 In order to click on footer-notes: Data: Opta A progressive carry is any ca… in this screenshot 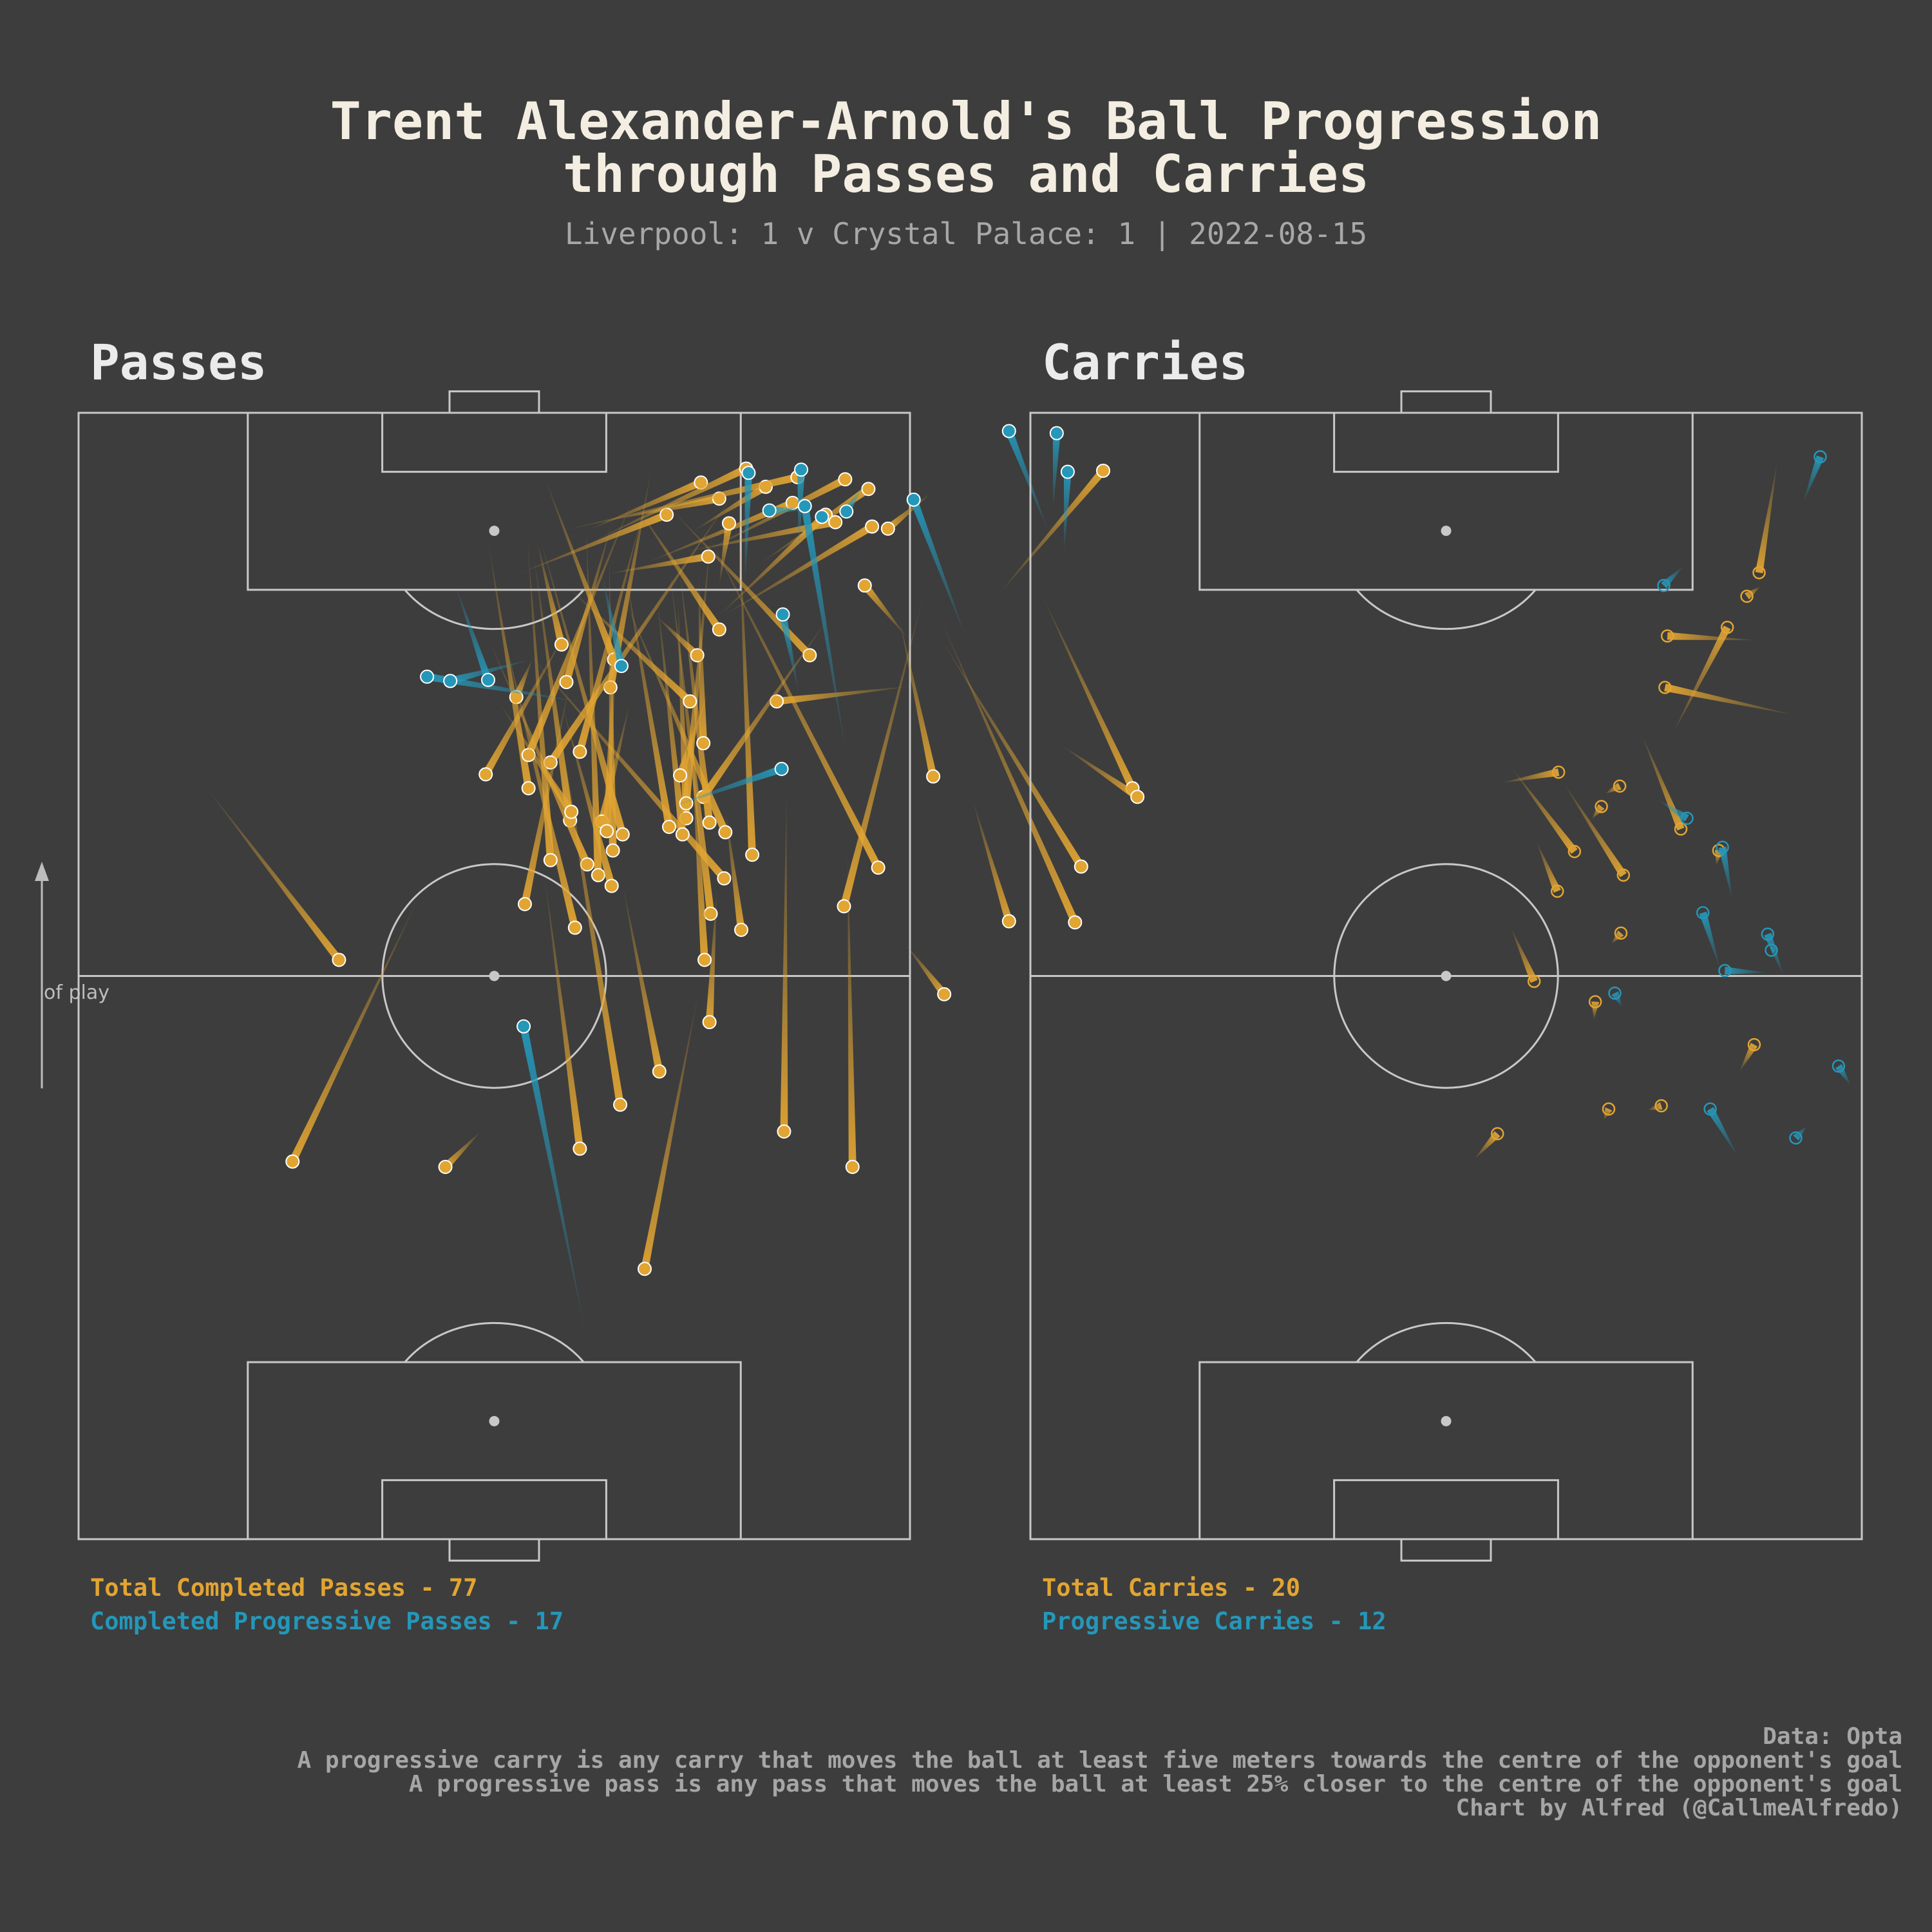, I will do `click(1100, 1772)`.